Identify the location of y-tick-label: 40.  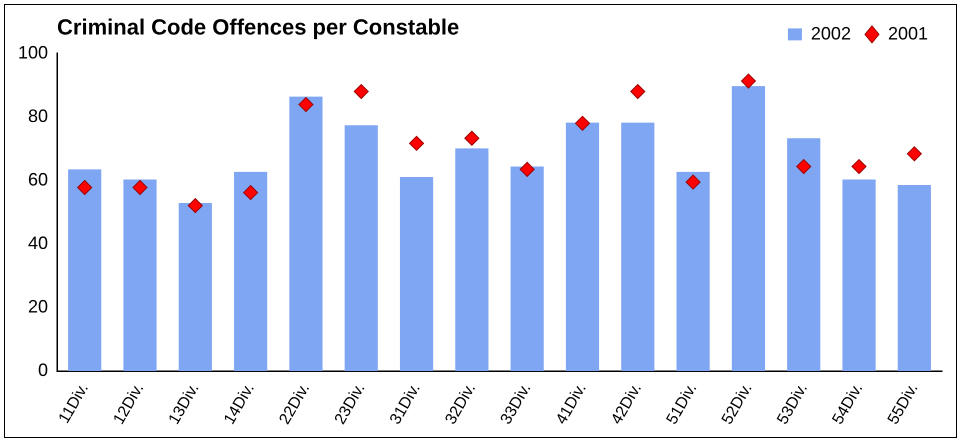
(38, 243).